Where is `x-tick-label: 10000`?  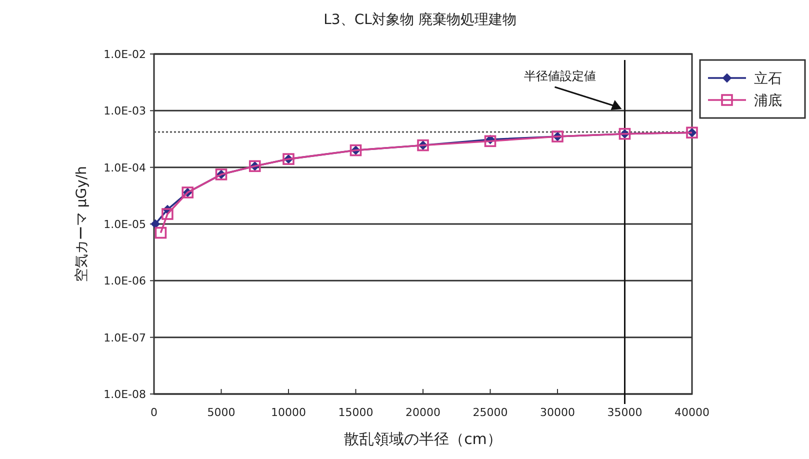 x-tick-label: 10000 is located at coordinates (288, 412).